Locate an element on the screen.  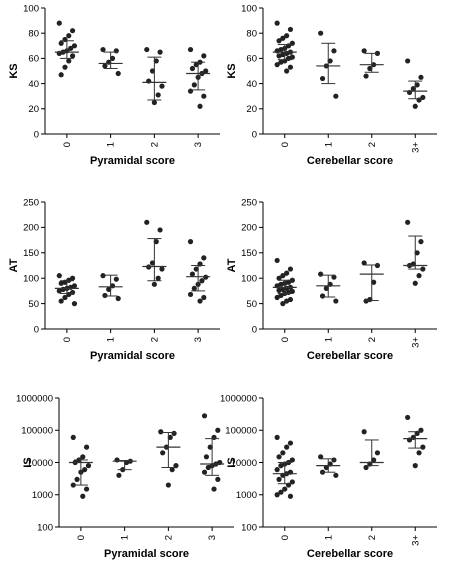
panel-at-cerebellar: AT Cerebellar score 0 50 100 150 200 250 0 1 2 3+ is located at coordinates (331, 279).